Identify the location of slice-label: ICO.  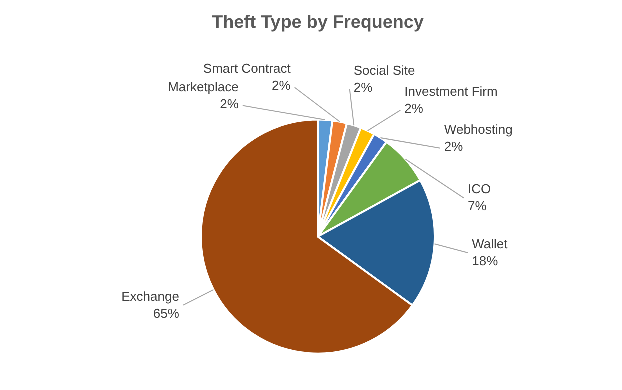
(480, 189).